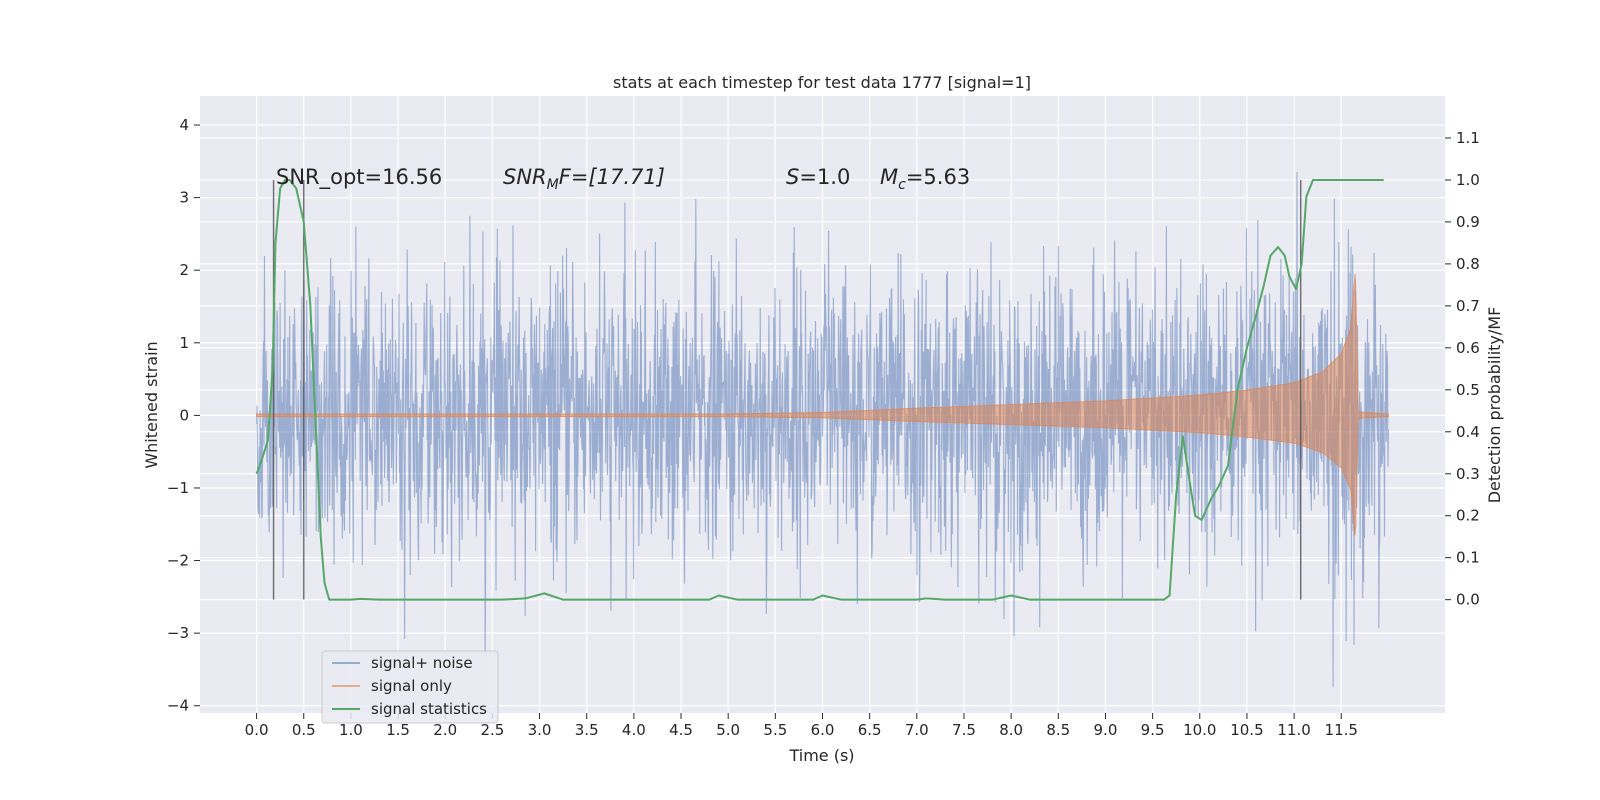 This screenshot has height=800, width=1600. Describe the element at coordinates (257, 730) in the screenshot. I see `x-tick-label: 0.0` at that location.